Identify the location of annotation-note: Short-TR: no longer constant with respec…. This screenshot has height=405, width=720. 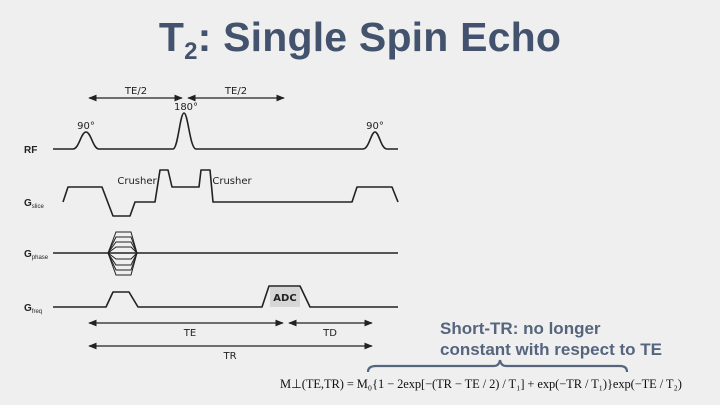
(551, 339).